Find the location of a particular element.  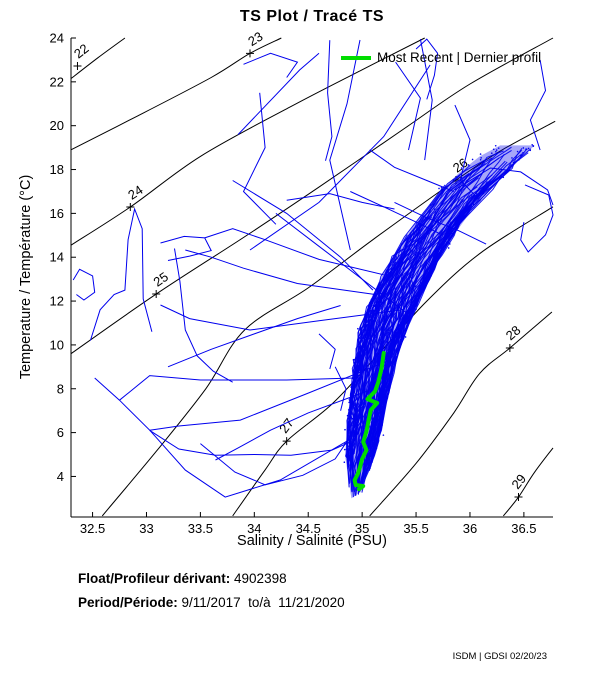

contour-label-24: 24 is located at coordinates (135, 192).